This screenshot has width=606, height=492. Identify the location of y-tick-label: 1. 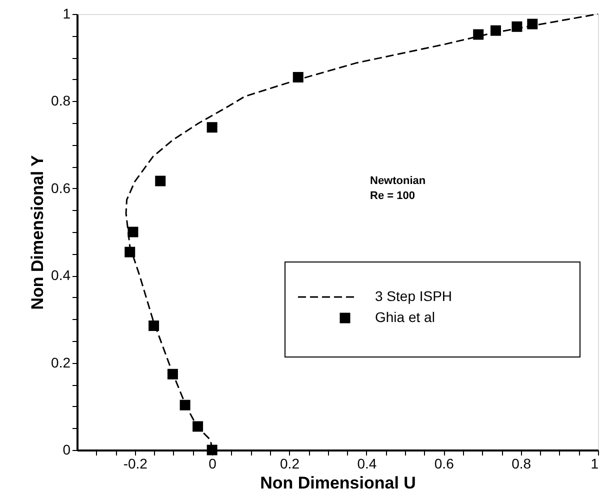
(66, 14).